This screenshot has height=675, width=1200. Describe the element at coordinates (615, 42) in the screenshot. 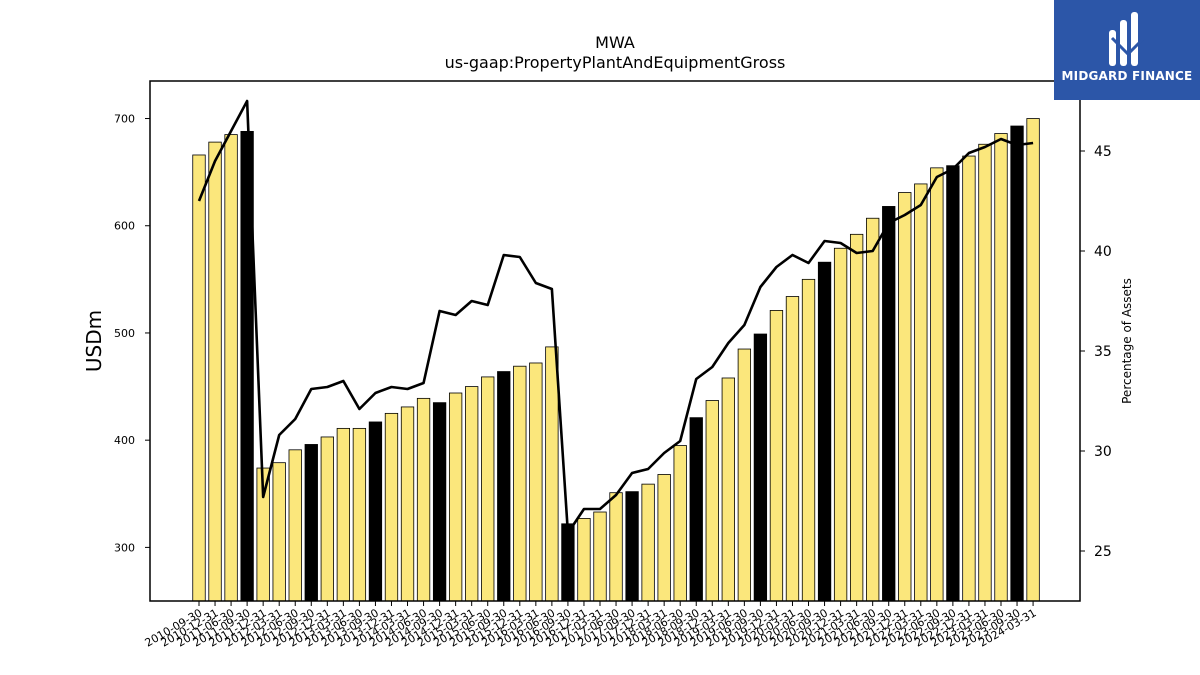

I see `chart-title: MWA` at that location.